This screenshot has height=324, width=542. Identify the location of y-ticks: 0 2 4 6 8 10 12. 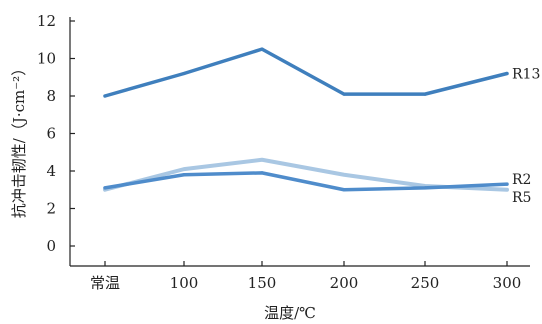
(56, 133).